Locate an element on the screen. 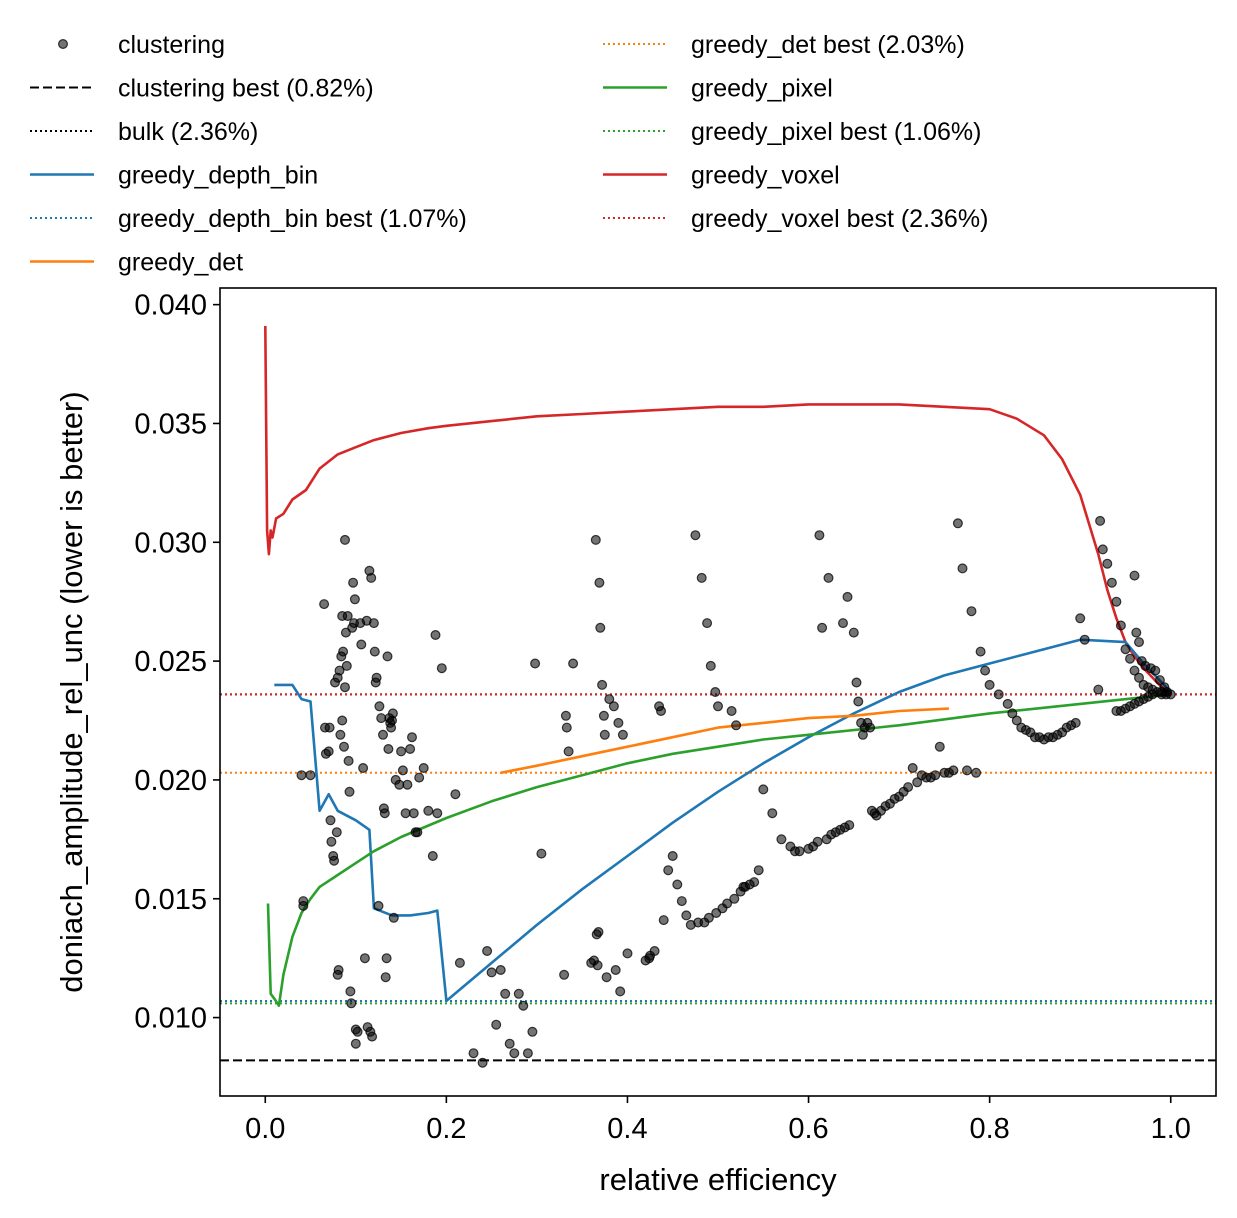 This screenshot has width=1237, height=1218. y-axis: 0.010 0.015 0.020 0.025 0.030 0.035 0.040 is located at coordinates (177, 662).